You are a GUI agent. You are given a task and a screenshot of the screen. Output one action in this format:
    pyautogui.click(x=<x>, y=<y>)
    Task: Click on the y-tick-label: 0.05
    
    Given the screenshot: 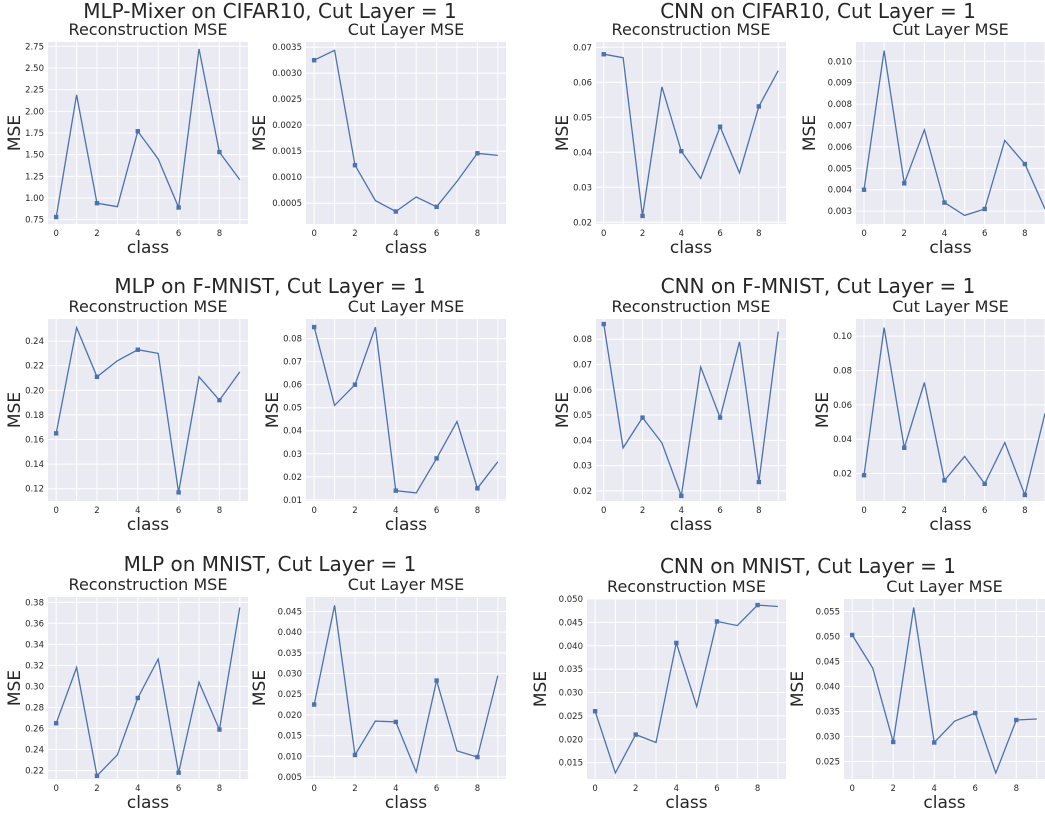 What is the action you would take?
    pyautogui.click(x=582, y=416)
    